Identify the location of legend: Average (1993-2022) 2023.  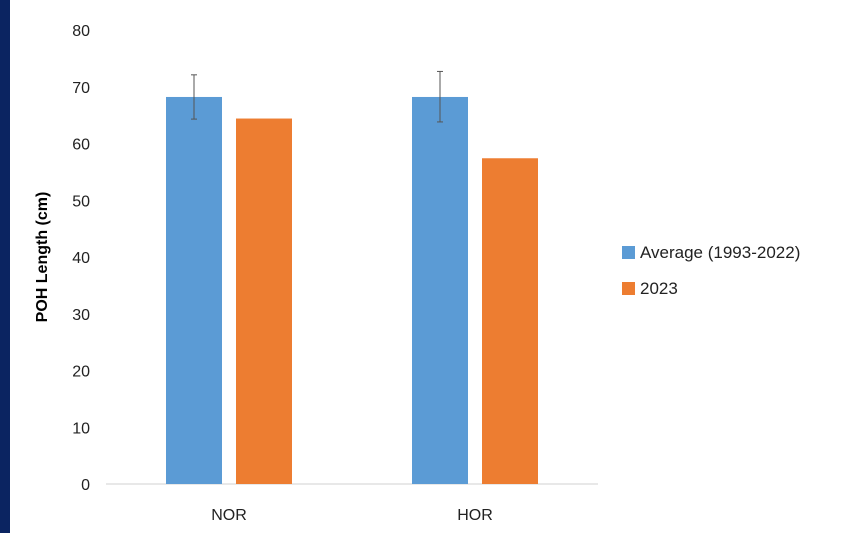
(711, 270).